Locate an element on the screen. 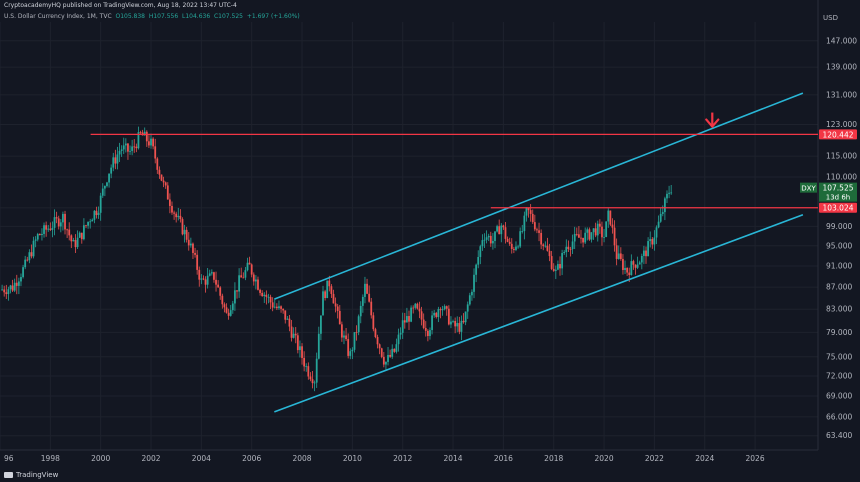  time-tick-label: 2010 is located at coordinates (352, 458).